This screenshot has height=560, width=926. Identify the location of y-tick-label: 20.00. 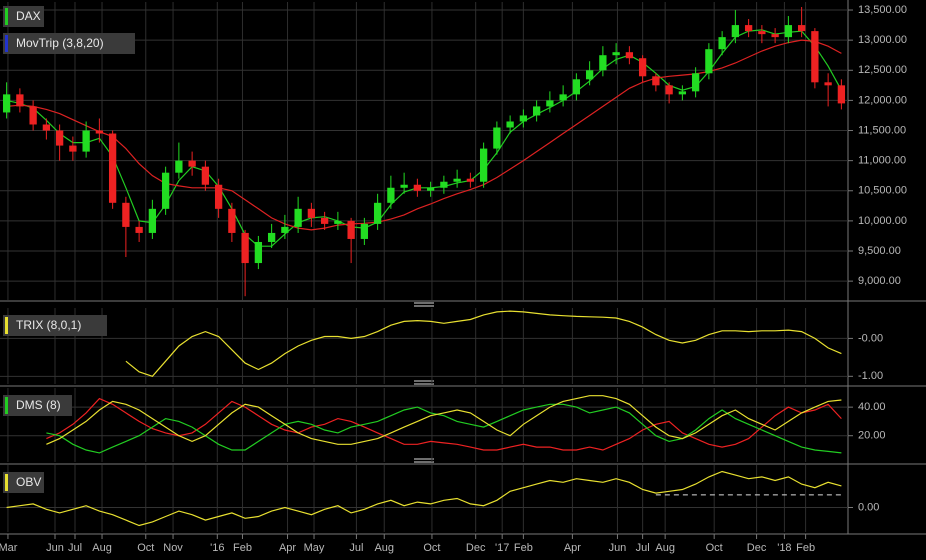
(872, 436).